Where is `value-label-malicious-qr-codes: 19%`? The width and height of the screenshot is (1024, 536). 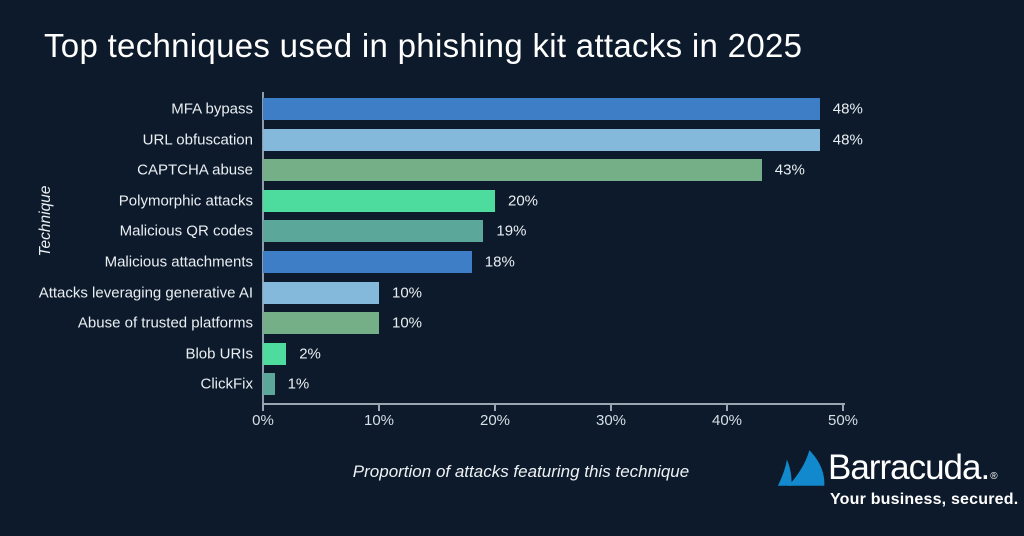
value-label-malicious-qr-codes: 19% is located at coordinates (511, 231).